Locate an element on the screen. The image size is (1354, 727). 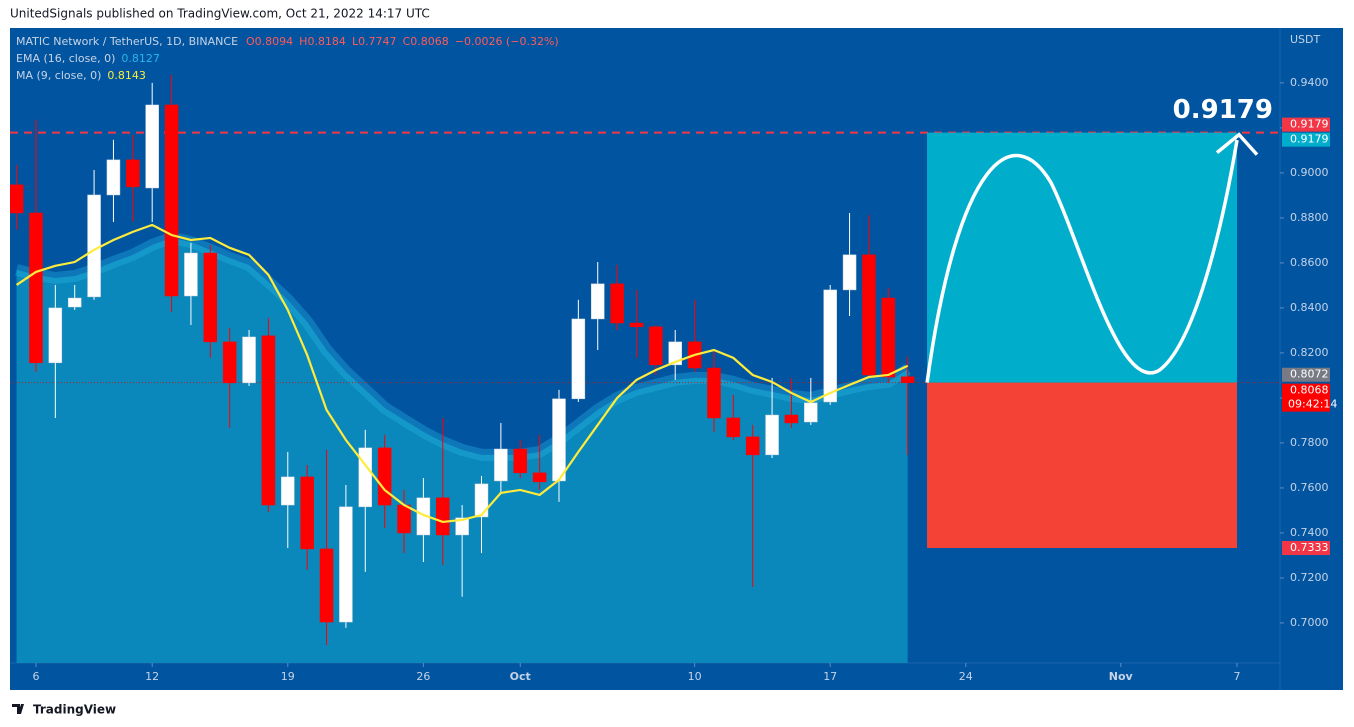
symbol: MATIC Network / TetherUS, 1D, BINANCE is located at coordinates (127, 41).